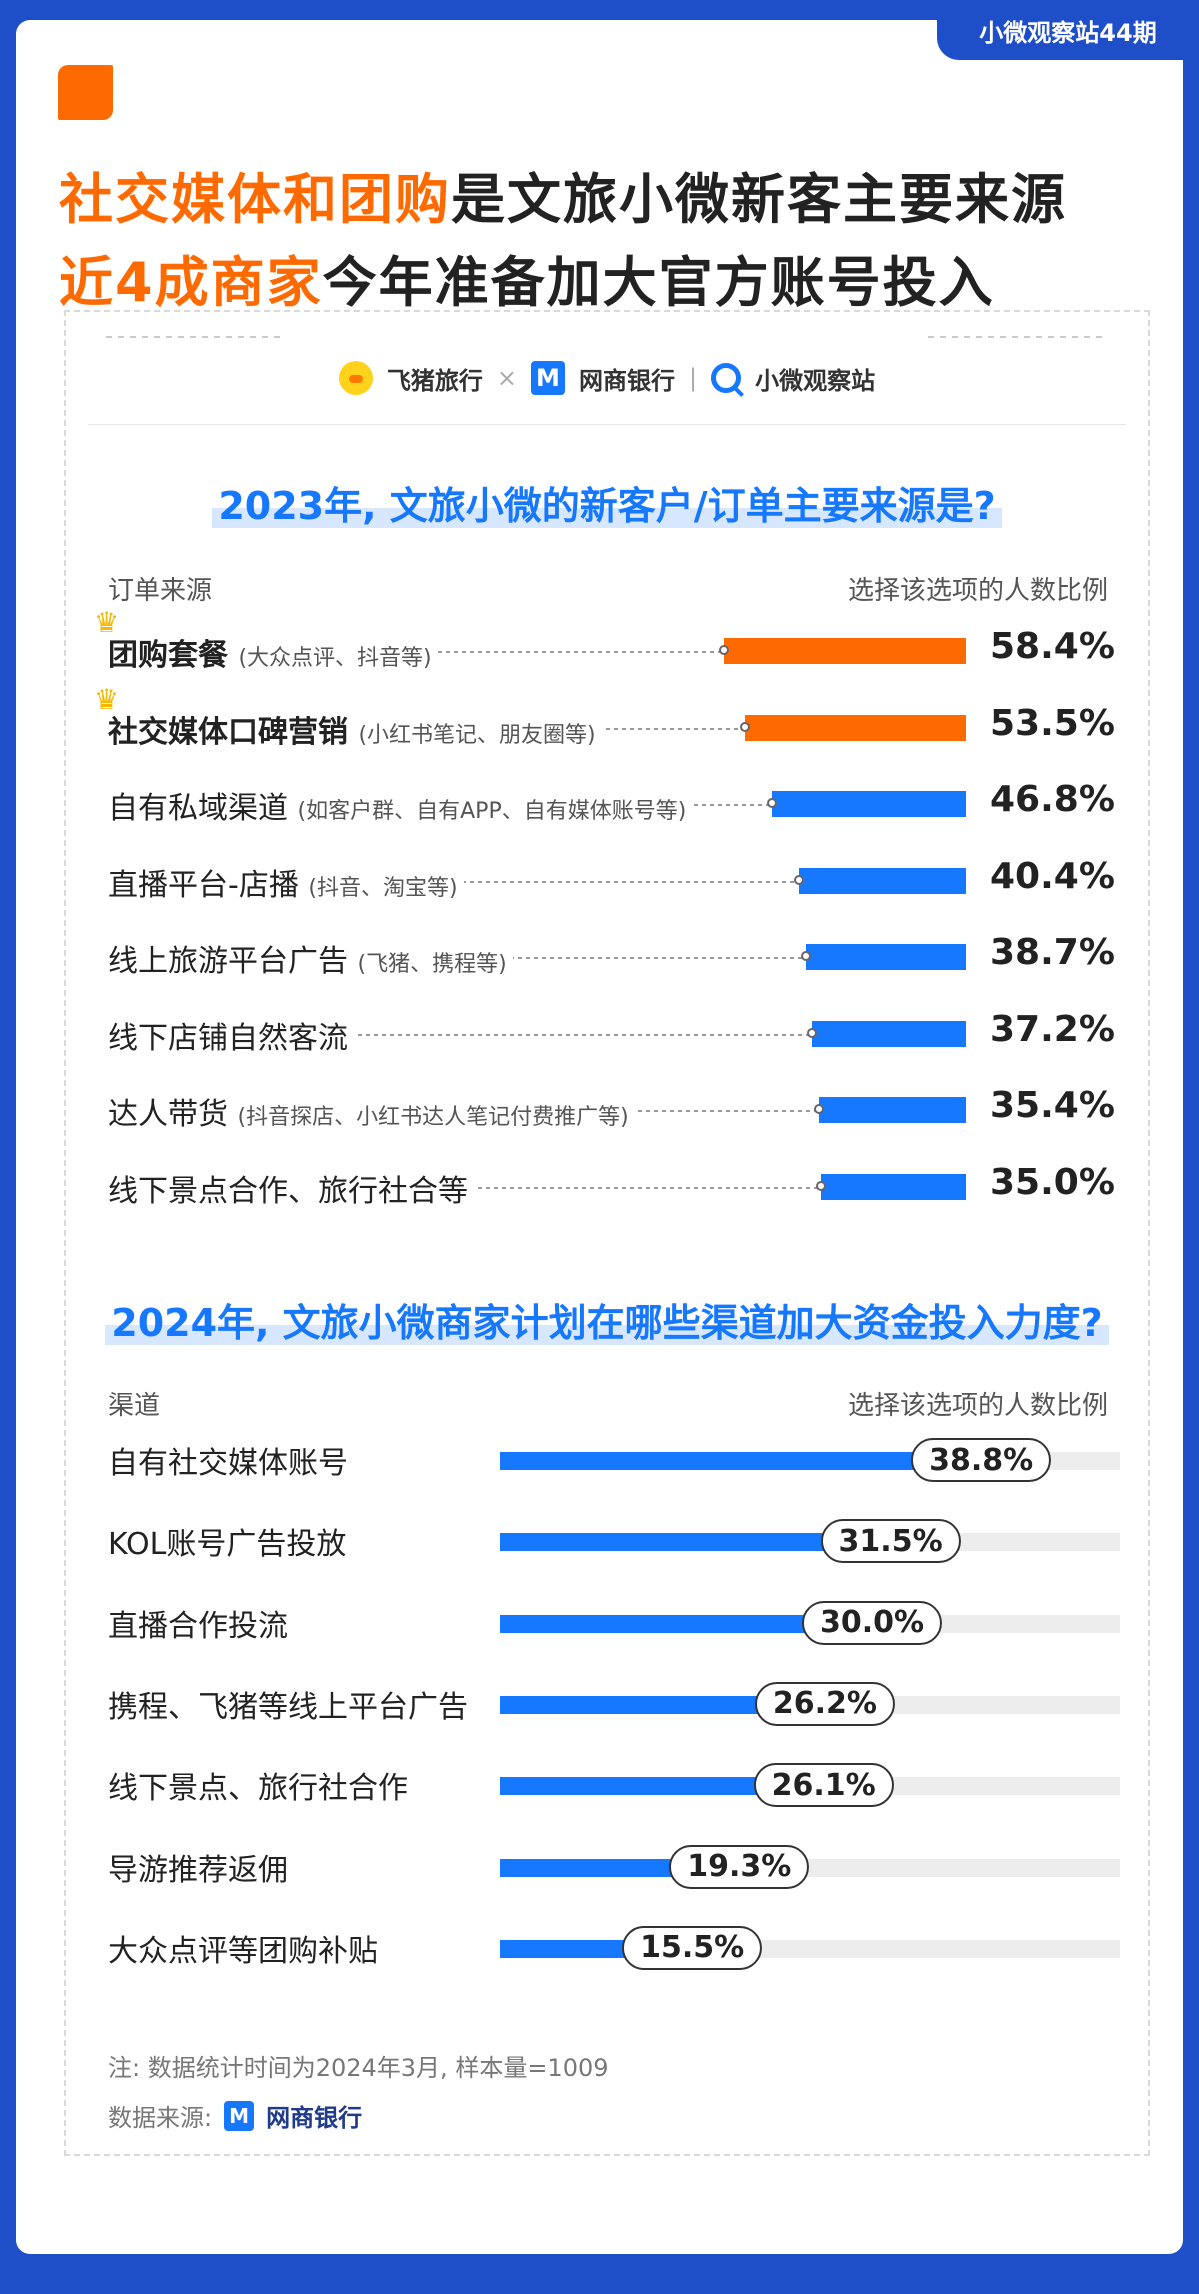  Describe the element at coordinates (243, 1951) in the screenshot. I see `chart2-category-label: 大众点评等团购补贴` at that location.